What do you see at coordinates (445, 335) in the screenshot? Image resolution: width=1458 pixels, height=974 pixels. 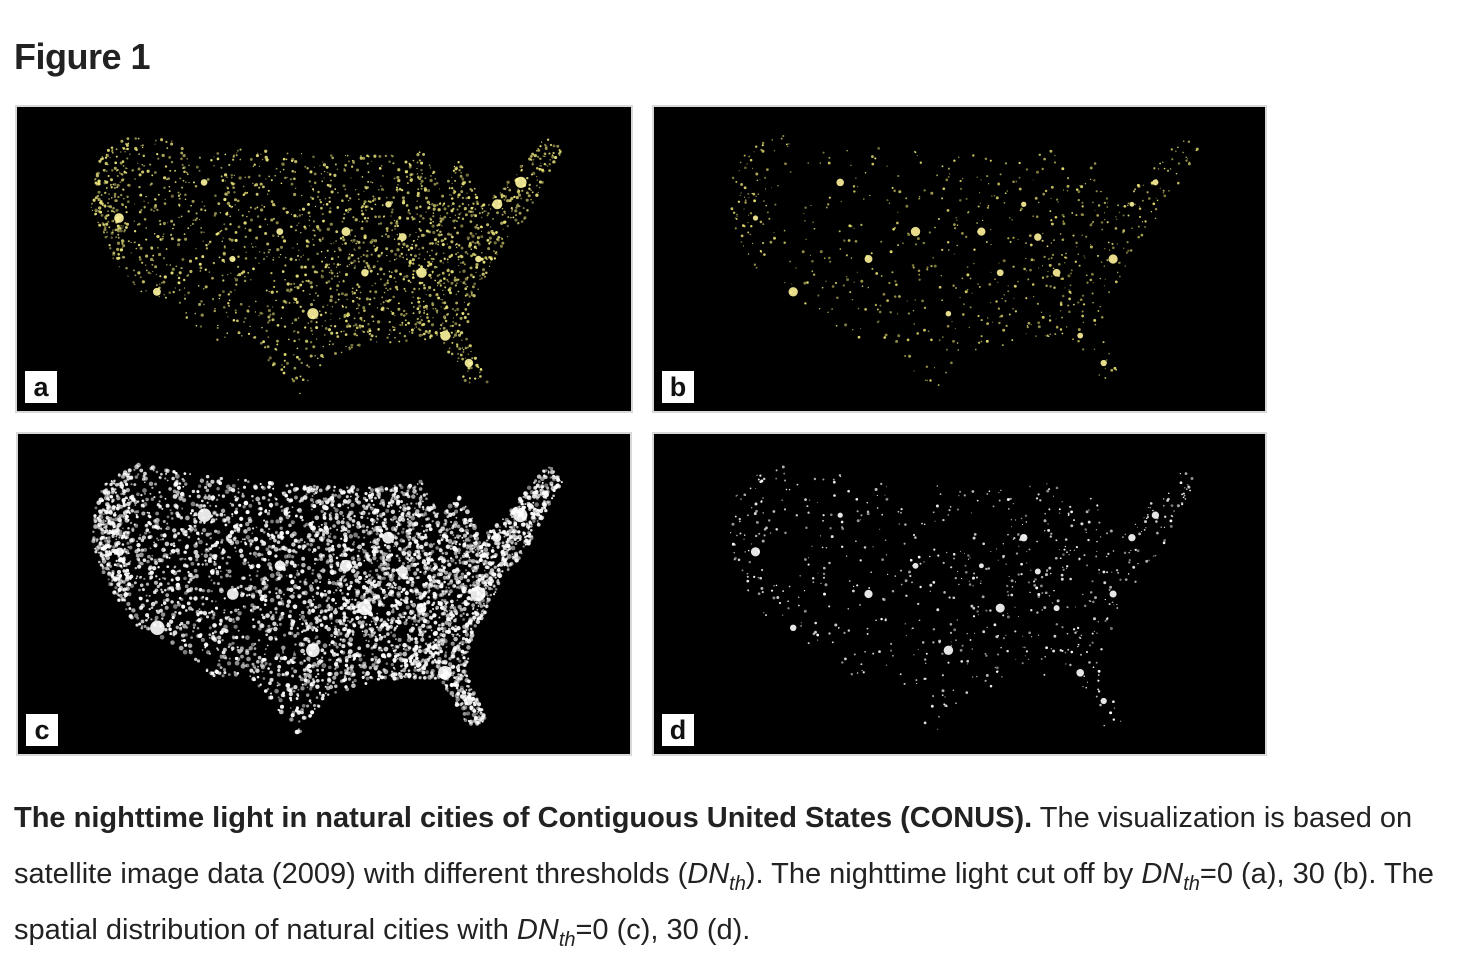 I see `city-glow` at bounding box center [445, 335].